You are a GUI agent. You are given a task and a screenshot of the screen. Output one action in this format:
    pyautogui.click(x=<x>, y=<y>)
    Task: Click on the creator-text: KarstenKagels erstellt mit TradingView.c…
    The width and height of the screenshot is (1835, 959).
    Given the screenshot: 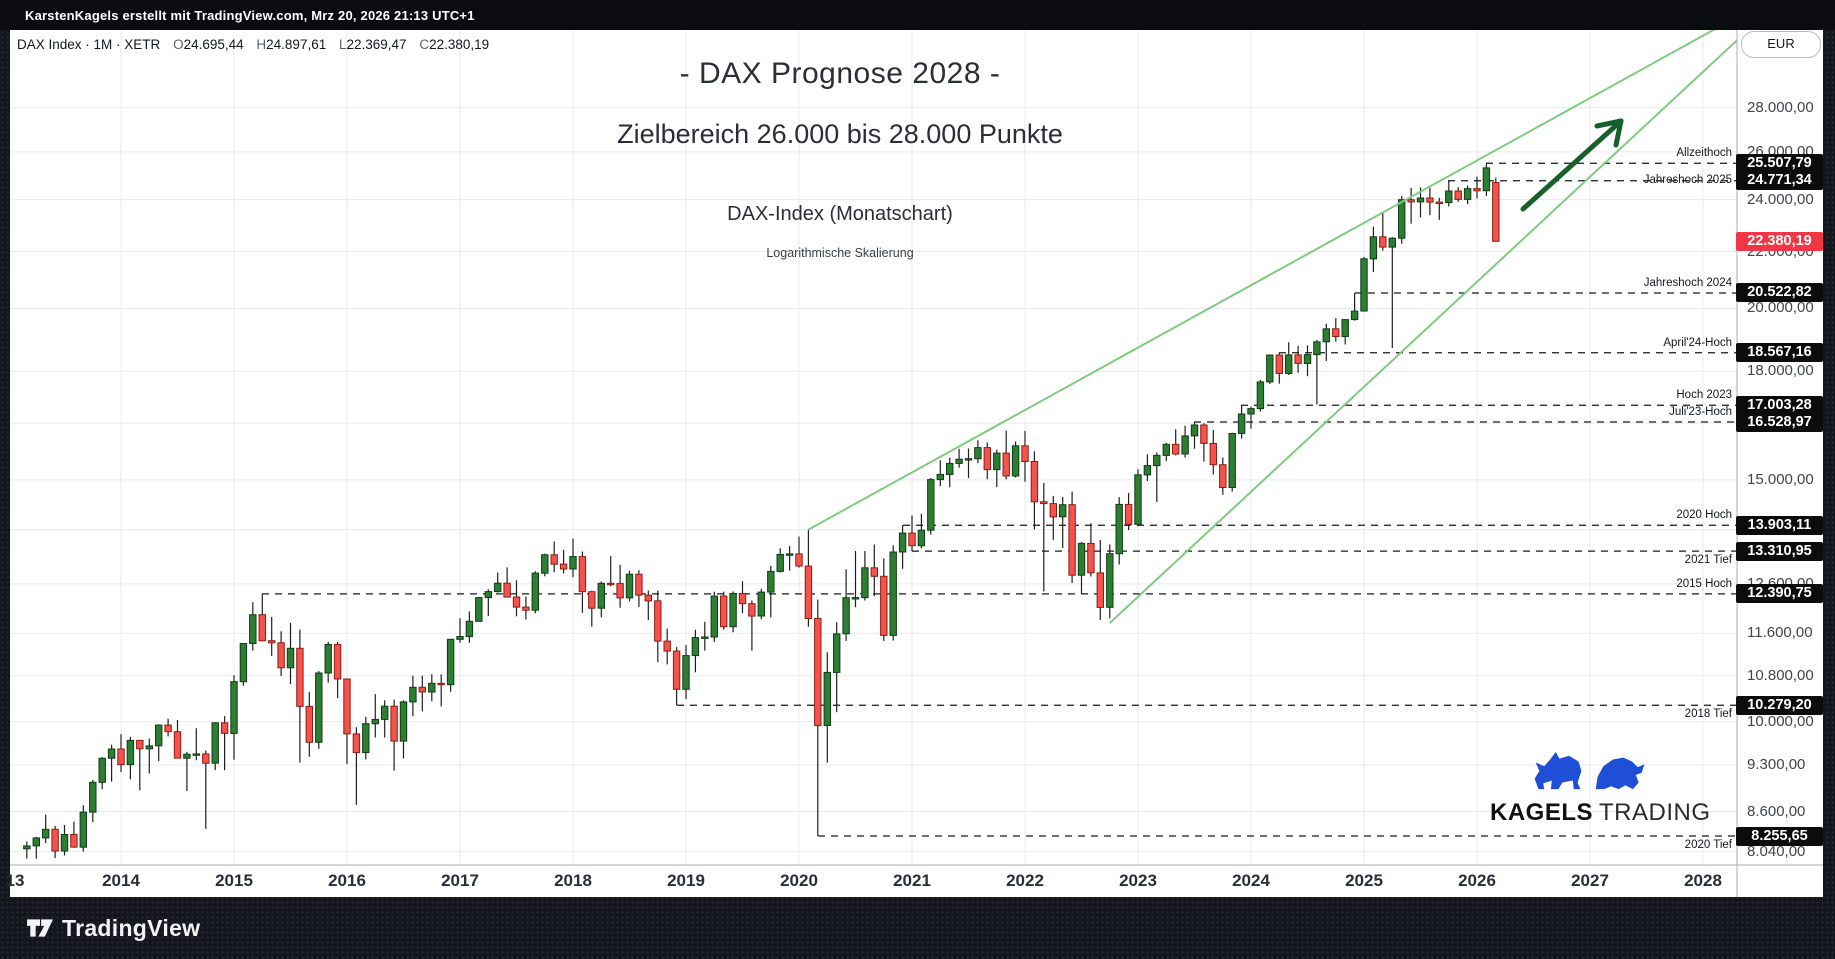 What is the action you would take?
    pyautogui.click(x=250, y=15)
    